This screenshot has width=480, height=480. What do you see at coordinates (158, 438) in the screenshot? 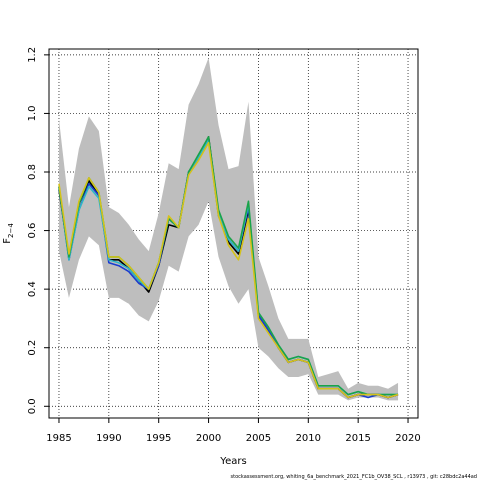
I see `x-tick-label-1995: 1995` at bounding box center [158, 438].